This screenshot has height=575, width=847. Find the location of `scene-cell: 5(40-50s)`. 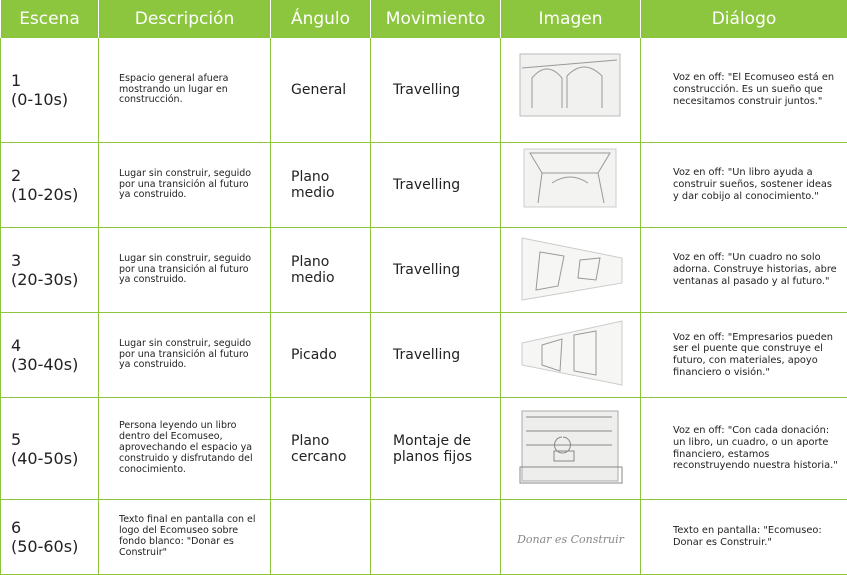

scene-cell: 5(40-50s) is located at coordinates (50, 449).